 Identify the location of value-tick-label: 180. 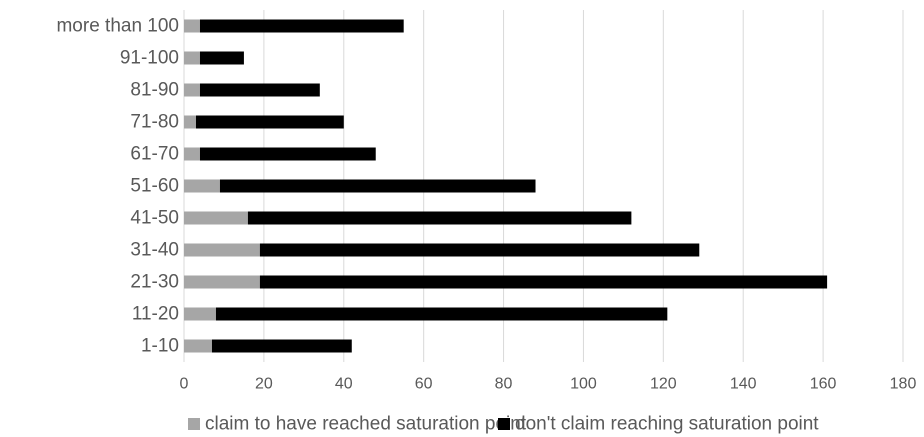
(903, 384).